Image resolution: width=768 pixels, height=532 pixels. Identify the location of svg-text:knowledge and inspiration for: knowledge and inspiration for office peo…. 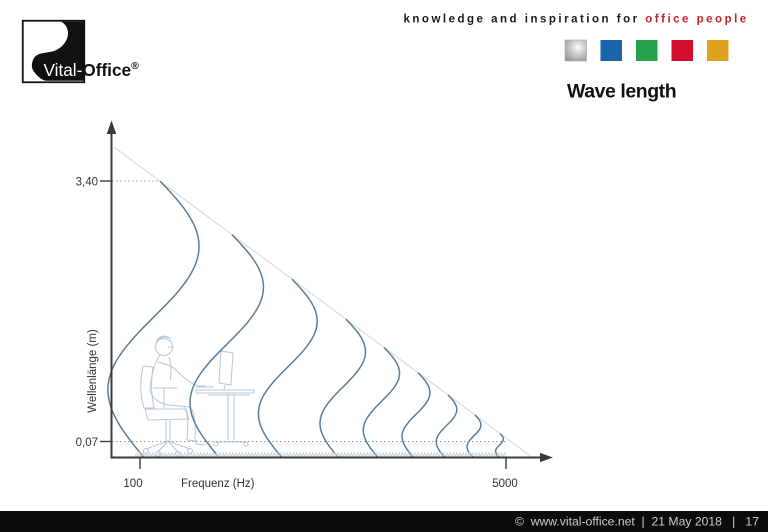
(576, 20).